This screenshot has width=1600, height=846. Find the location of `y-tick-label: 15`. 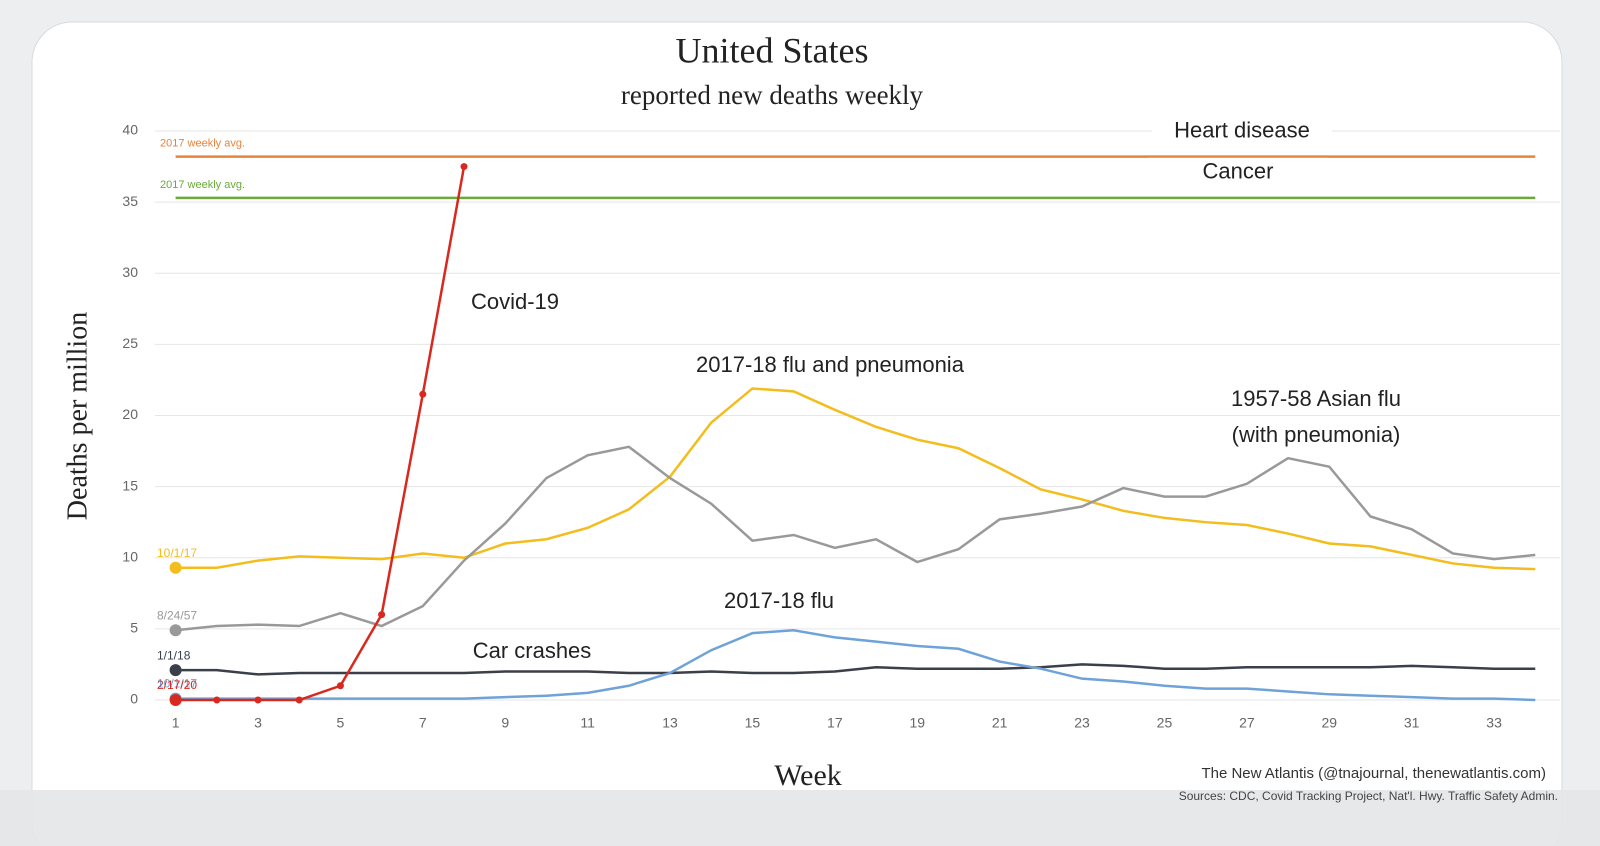

y-tick-label: 15 is located at coordinates (130, 485).